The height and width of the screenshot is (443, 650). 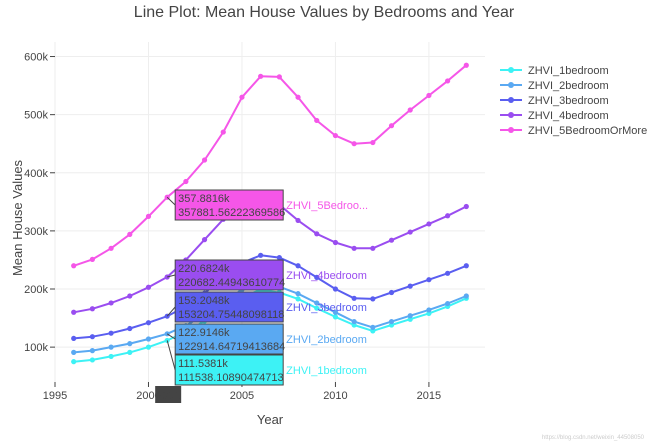 What do you see at coordinates (148, 396) in the screenshot?
I see `x-tick-label: 2000` at bounding box center [148, 396].